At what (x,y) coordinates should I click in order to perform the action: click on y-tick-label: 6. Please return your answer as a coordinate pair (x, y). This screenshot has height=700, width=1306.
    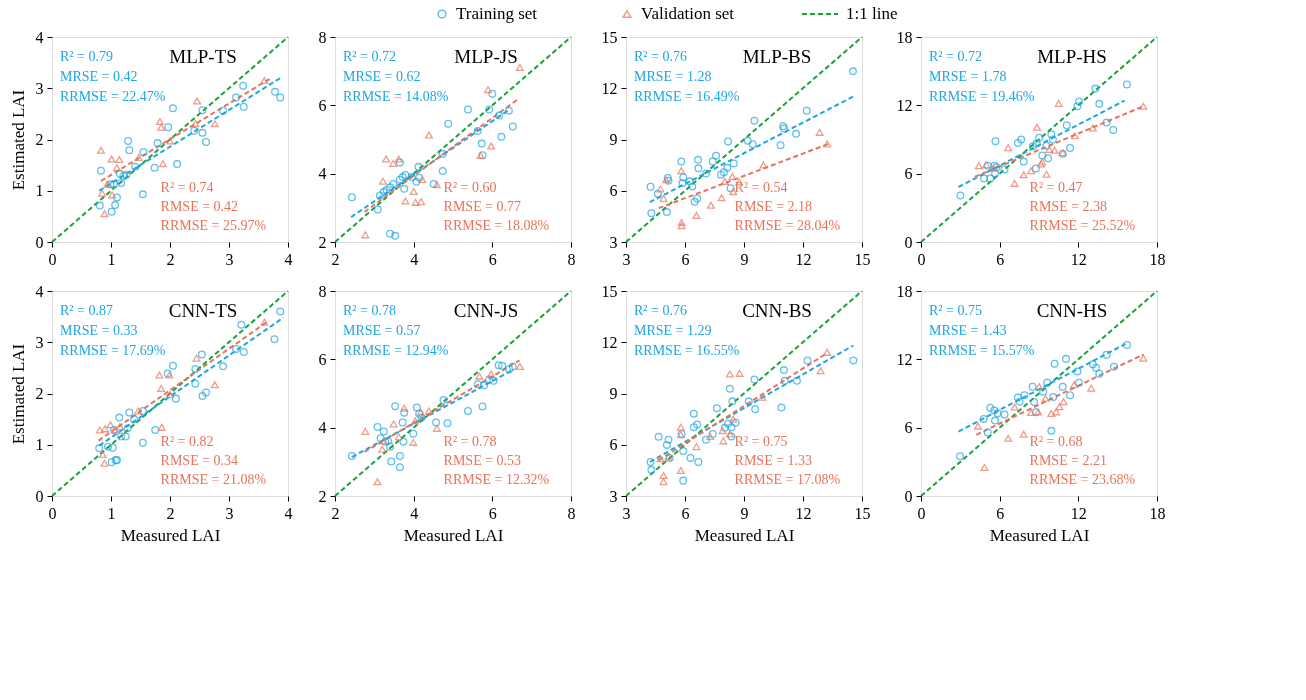
    Looking at the image, I should click on (908, 174).